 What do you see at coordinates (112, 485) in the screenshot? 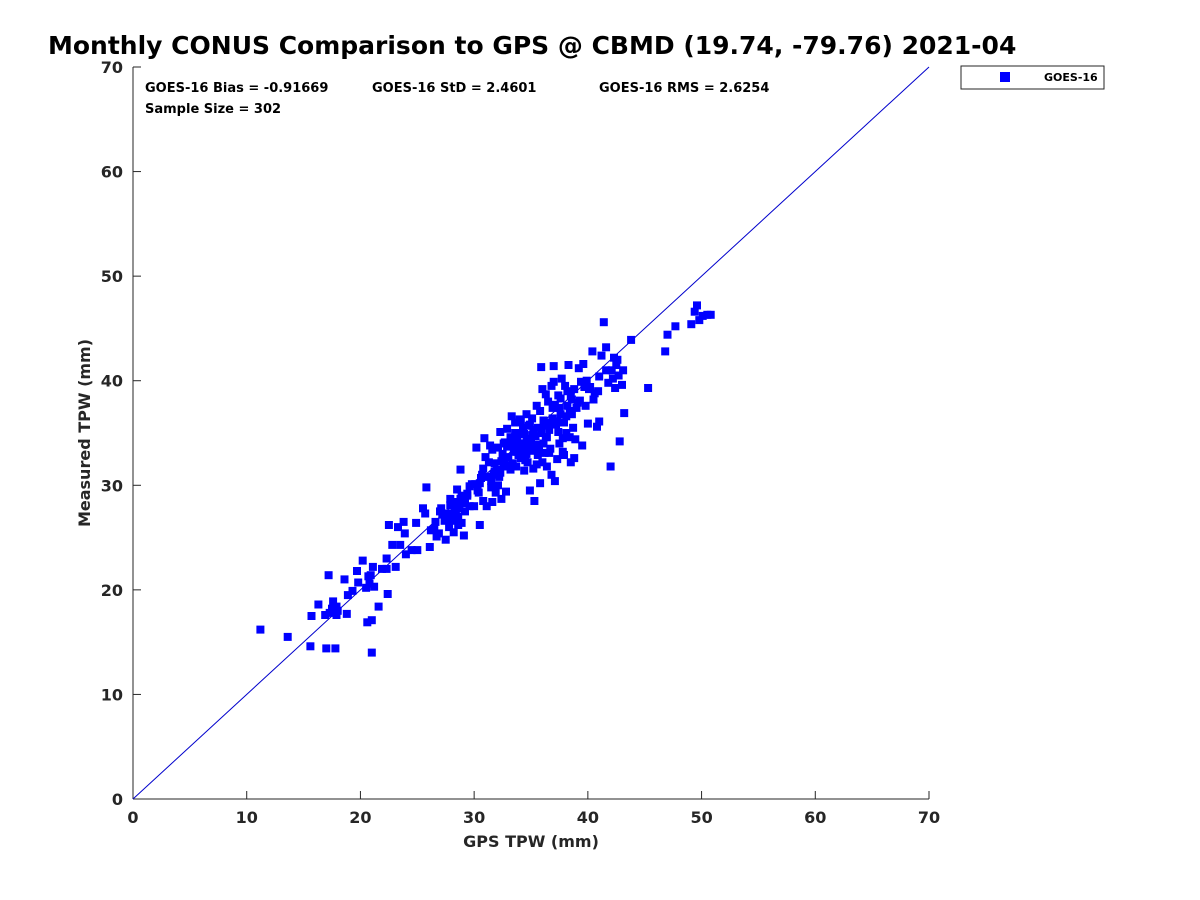
I see `y-tick-label: 30` at bounding box center [112, 485].